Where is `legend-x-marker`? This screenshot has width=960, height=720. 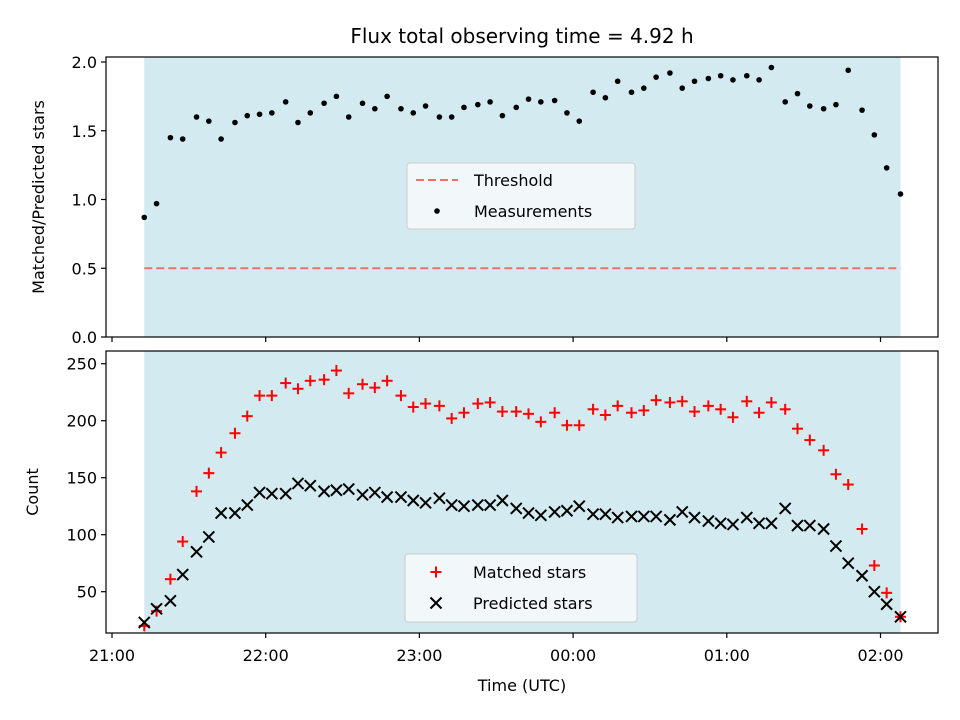 legend-x-marker is located at coordinates (436, 603).